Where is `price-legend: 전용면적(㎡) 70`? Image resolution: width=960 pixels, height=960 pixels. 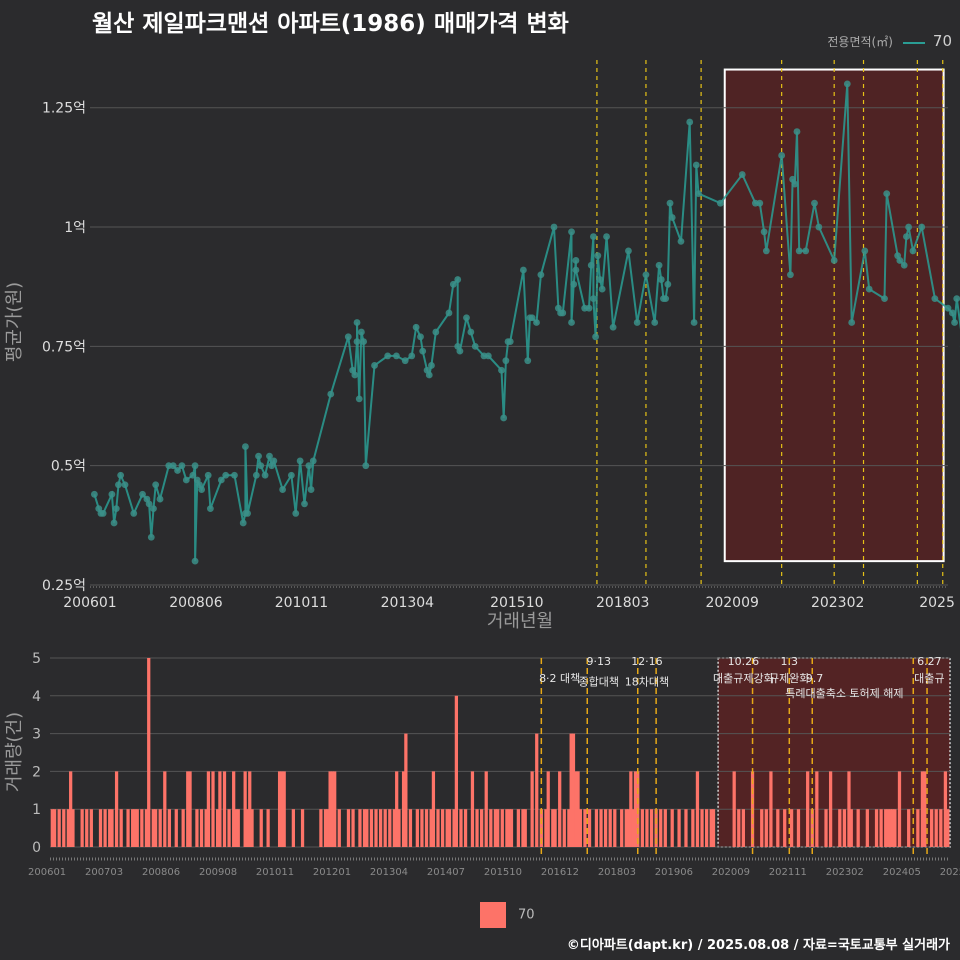
price-legend: 전용면적(㎡) 70 is located at coordinates (889, 41).